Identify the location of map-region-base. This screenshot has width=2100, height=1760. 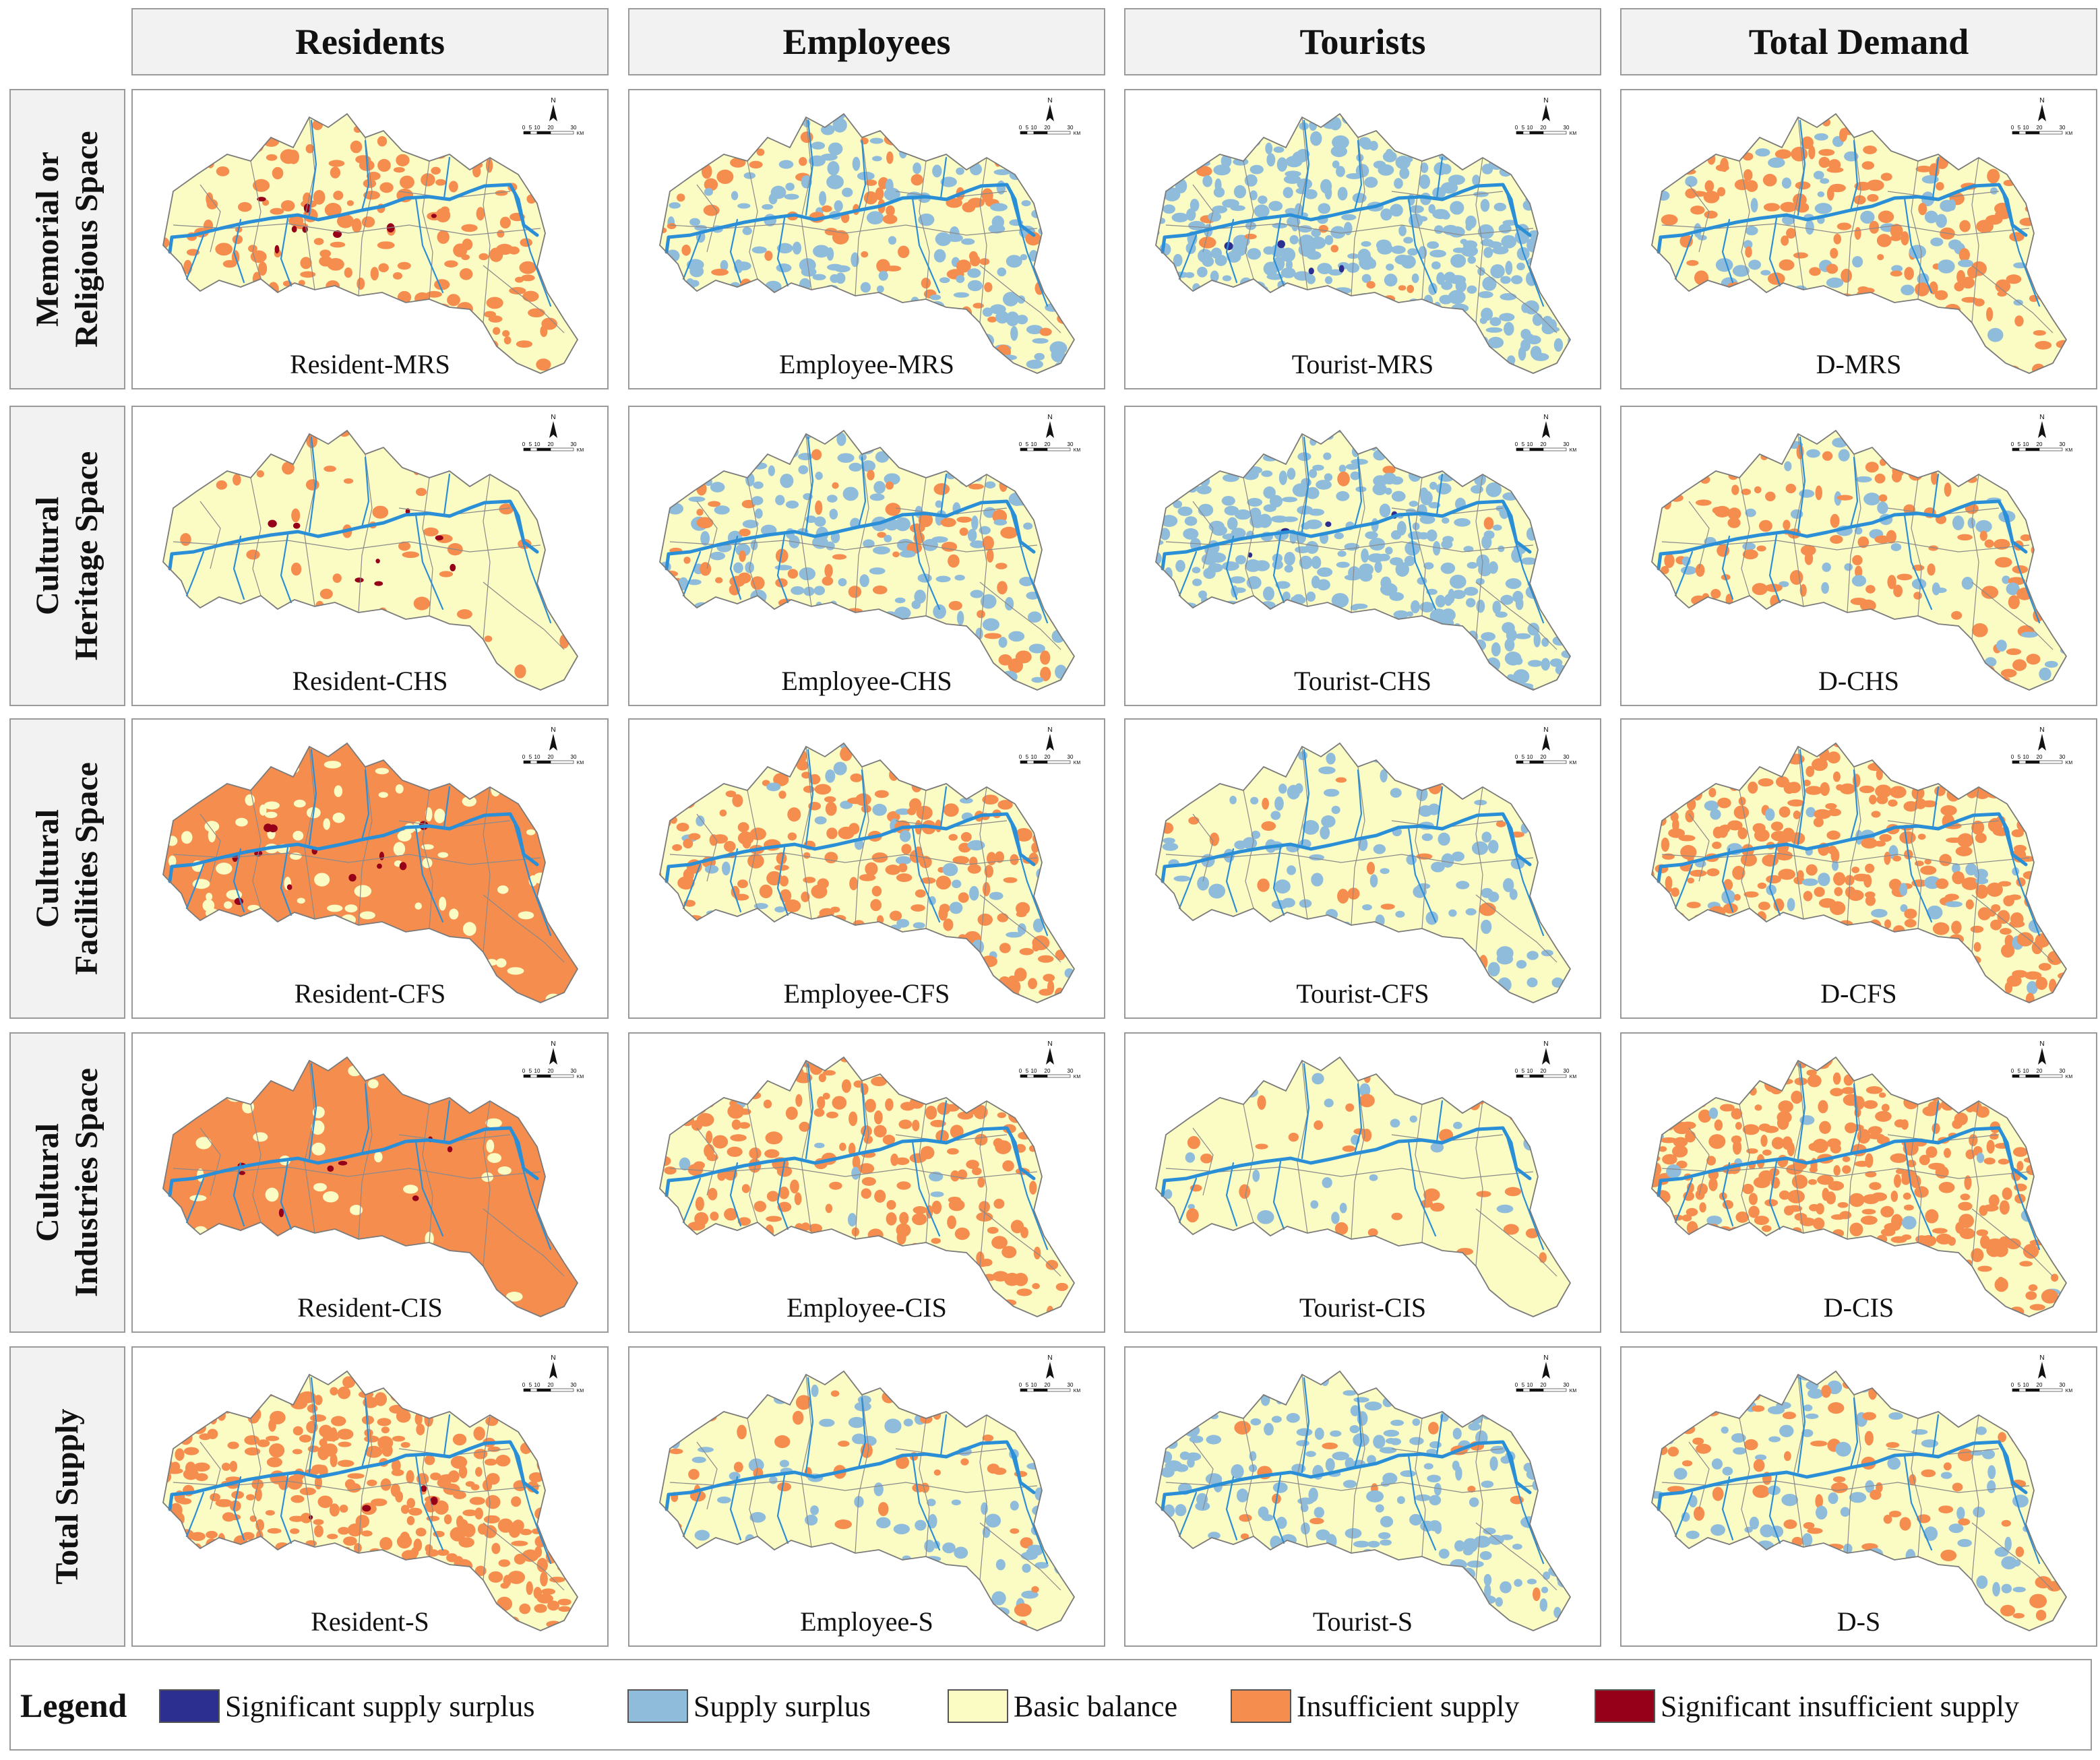
(1859, 243).